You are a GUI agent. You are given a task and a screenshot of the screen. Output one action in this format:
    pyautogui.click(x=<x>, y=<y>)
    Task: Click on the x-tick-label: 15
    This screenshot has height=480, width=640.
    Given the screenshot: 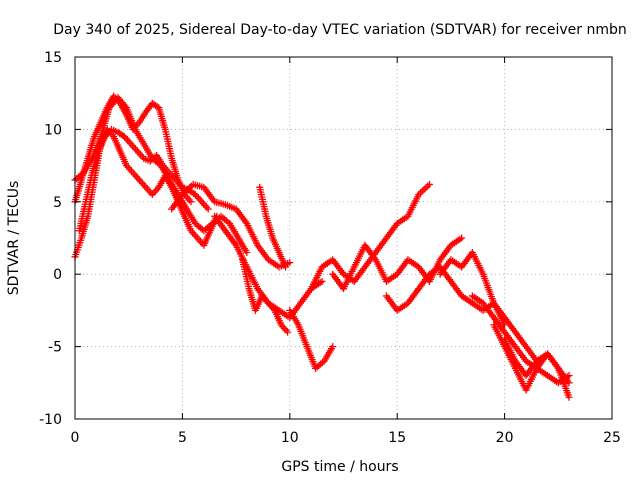 What is the action you would take?
    pyautogui.click(x=397, y=438)
    